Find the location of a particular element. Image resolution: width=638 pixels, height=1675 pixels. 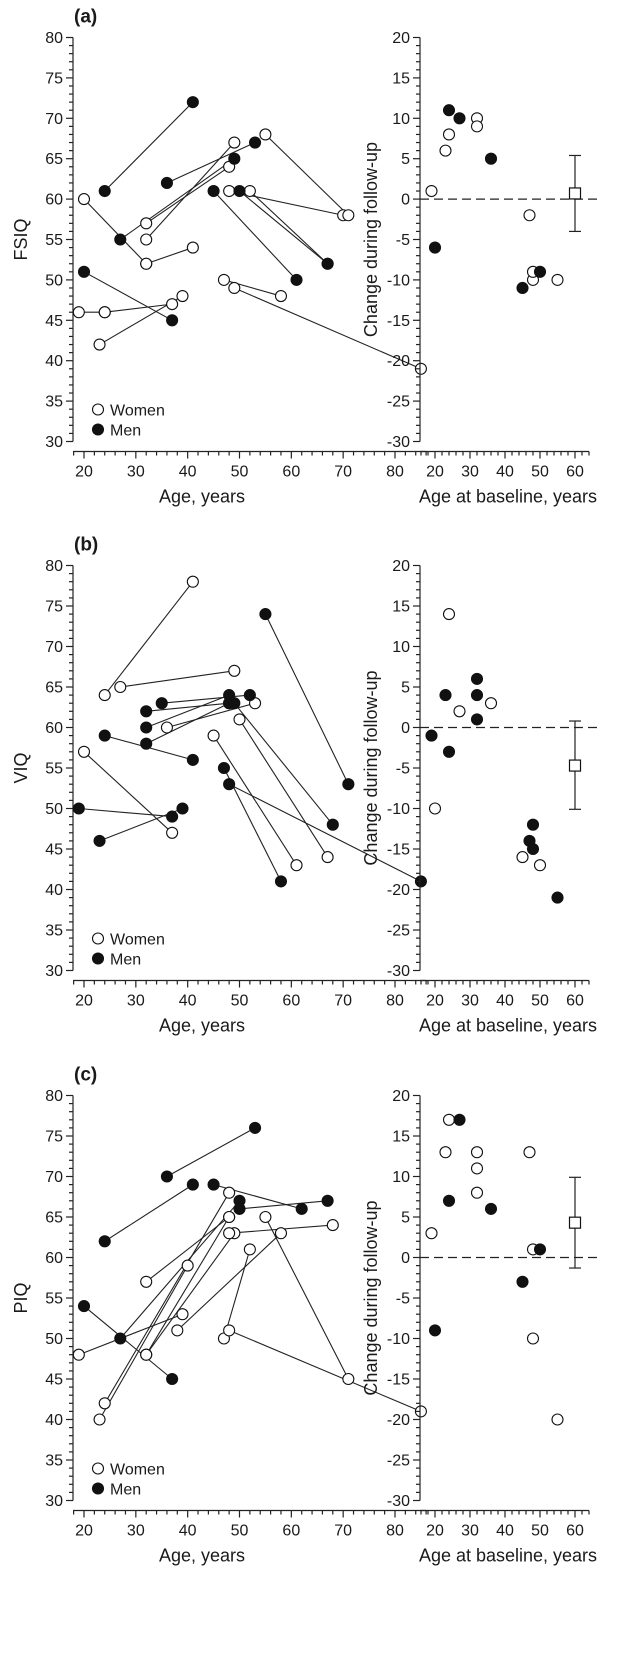

y-tick-label: -10 is located at coordinates (398, 280).